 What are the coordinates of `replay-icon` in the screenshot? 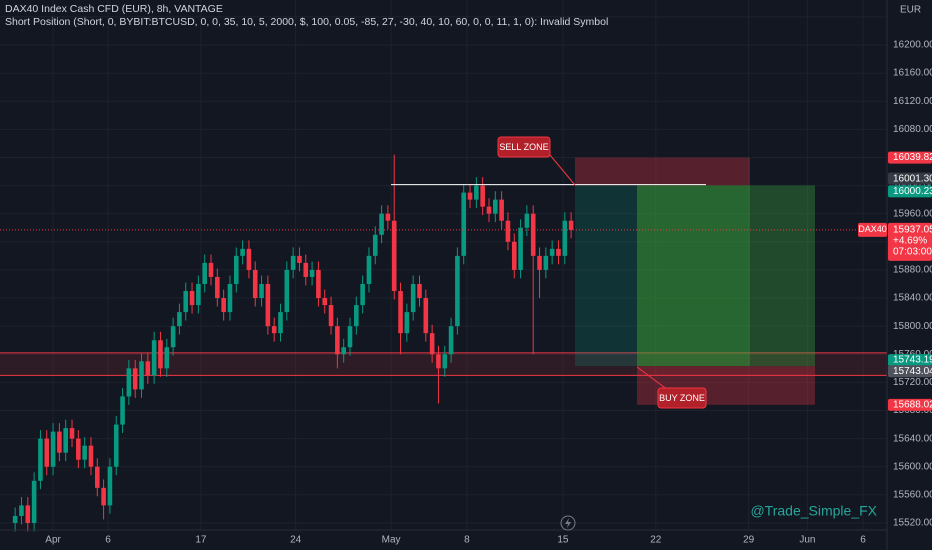 It's located at (568, 523).